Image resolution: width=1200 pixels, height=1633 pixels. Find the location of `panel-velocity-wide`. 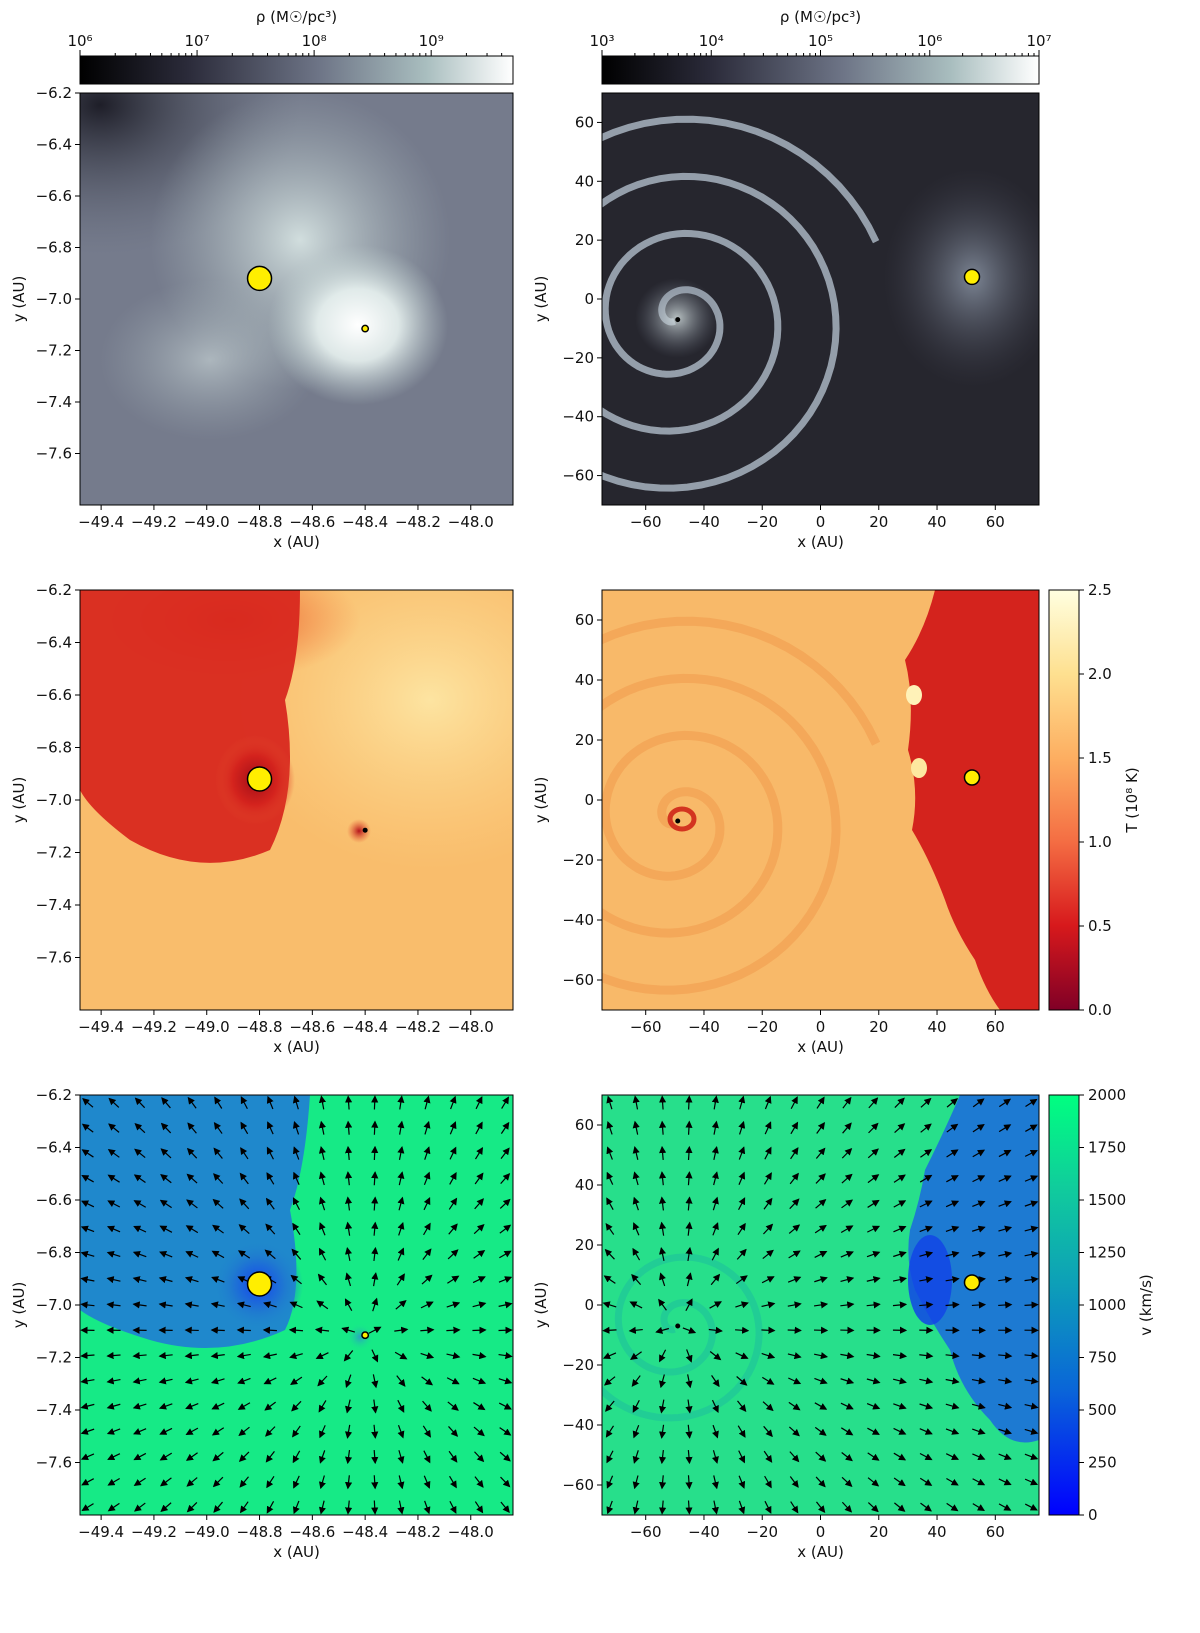

panel-velocity-wide is located at coordinates (805, 1305).